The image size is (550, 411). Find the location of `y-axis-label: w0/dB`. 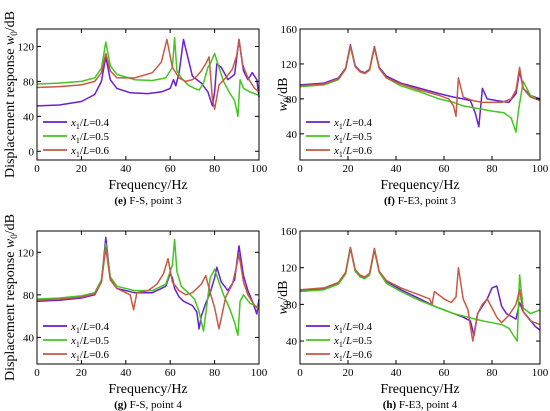

y-axis-label: w0/dB is located at coordinates (284, 94).